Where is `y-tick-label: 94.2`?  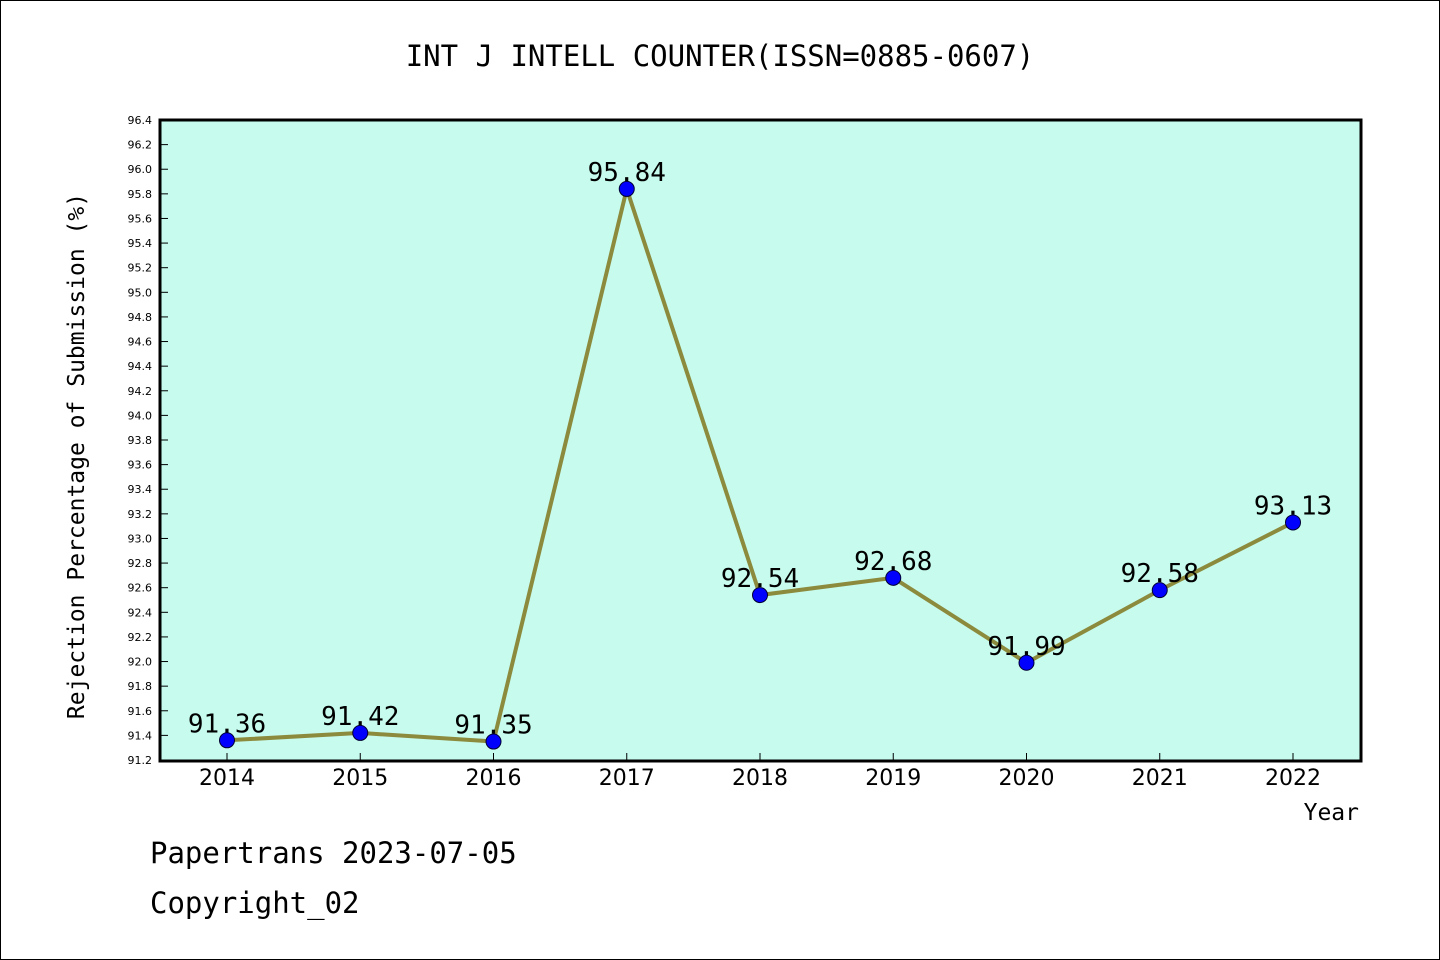 y-tick-label: 94.2 is located at coordinates (140, 391).